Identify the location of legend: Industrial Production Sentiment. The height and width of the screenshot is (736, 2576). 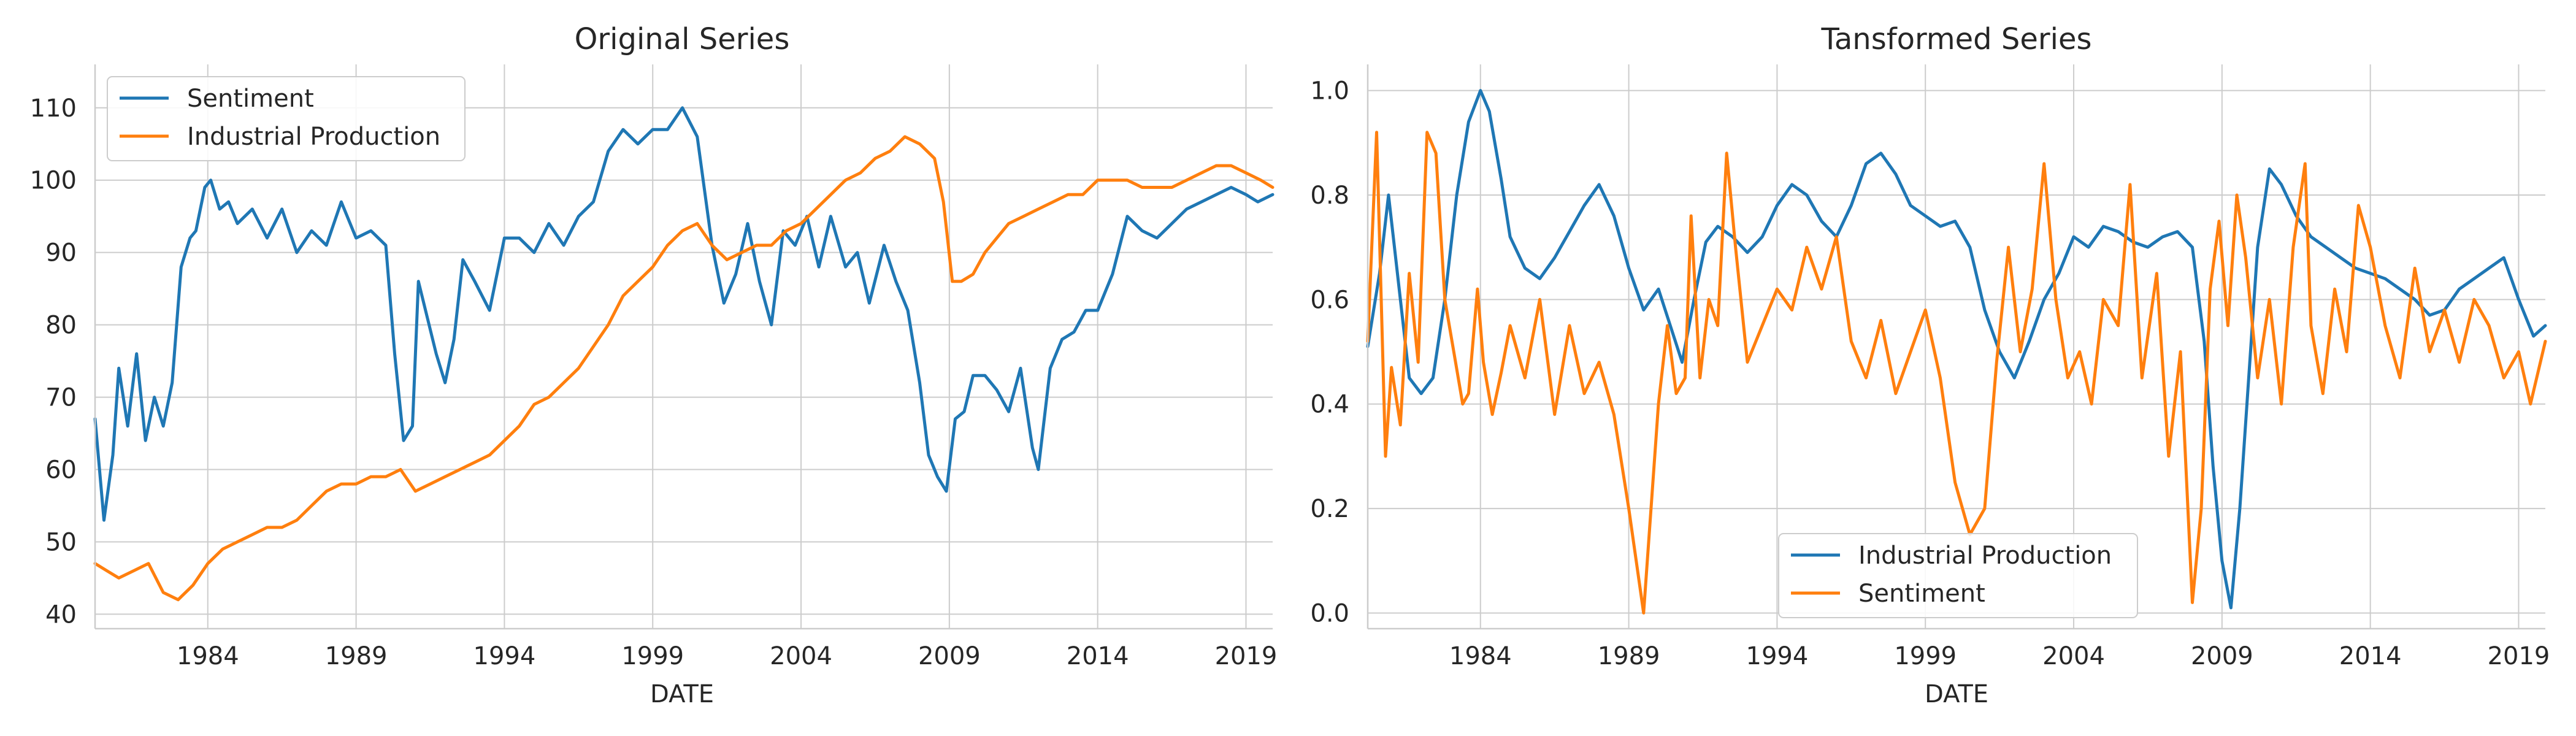
(1958, 575).